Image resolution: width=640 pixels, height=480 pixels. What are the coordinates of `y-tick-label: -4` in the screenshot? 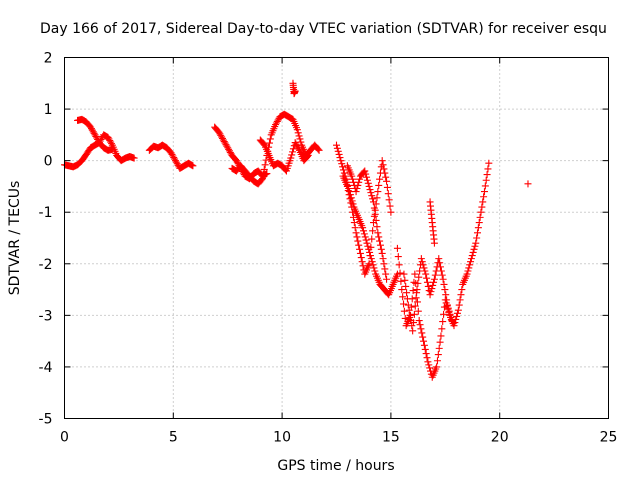 It's located at (46, 368).